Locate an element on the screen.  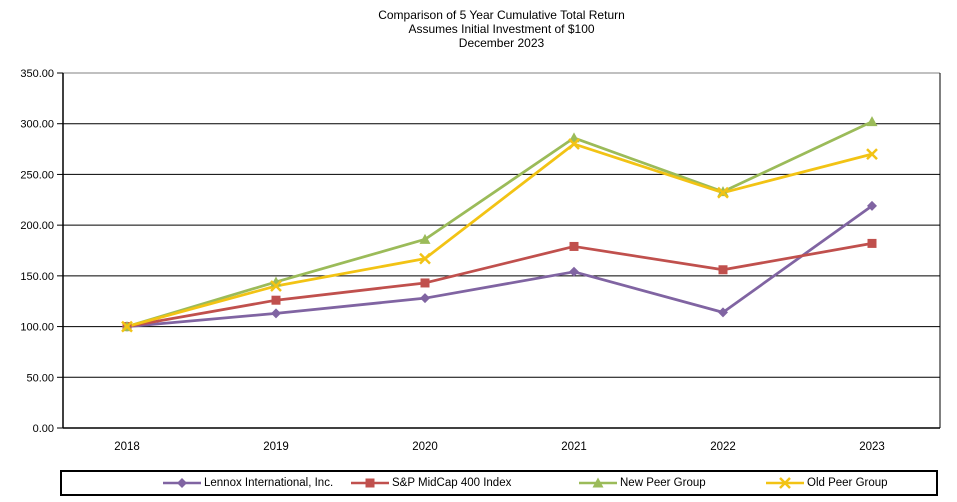
x-tick-label: 2020 is located at coordinates (425, 447).